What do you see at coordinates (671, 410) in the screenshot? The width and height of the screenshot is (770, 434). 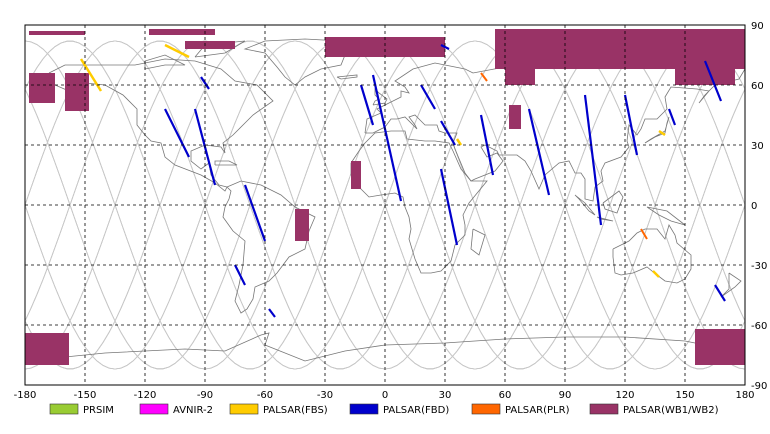 I see `legend-label: PALSAR(WB1/WB2)` at bounding box center [671, 410].